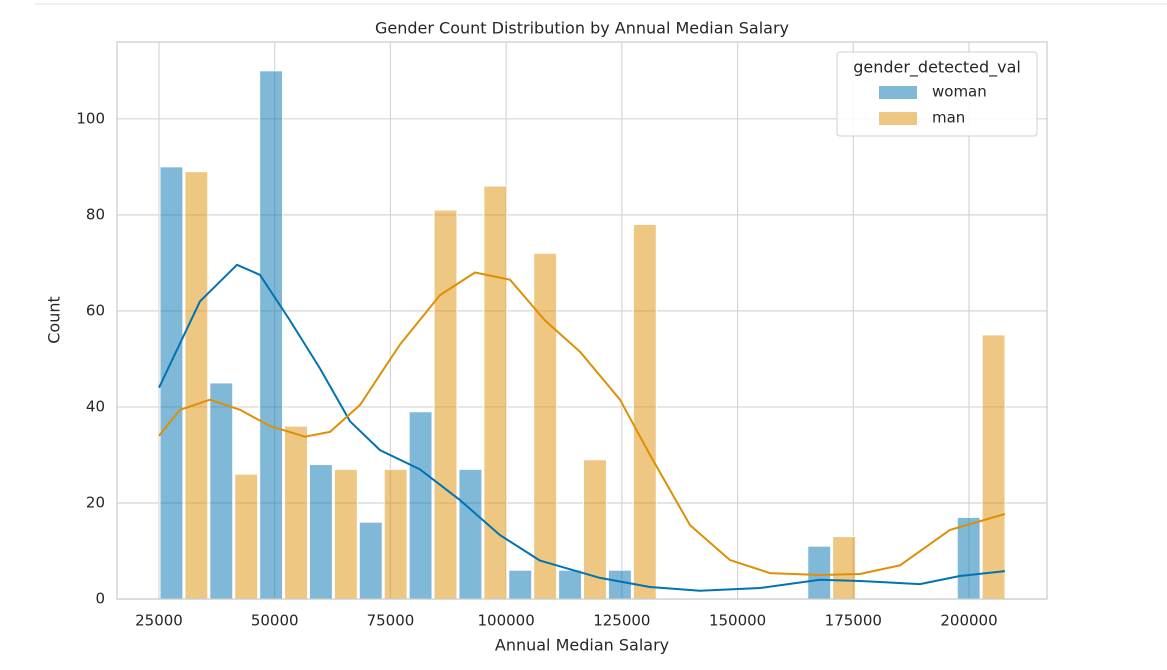  I want to click on x-tick-label: 75000, so click(391, 621).